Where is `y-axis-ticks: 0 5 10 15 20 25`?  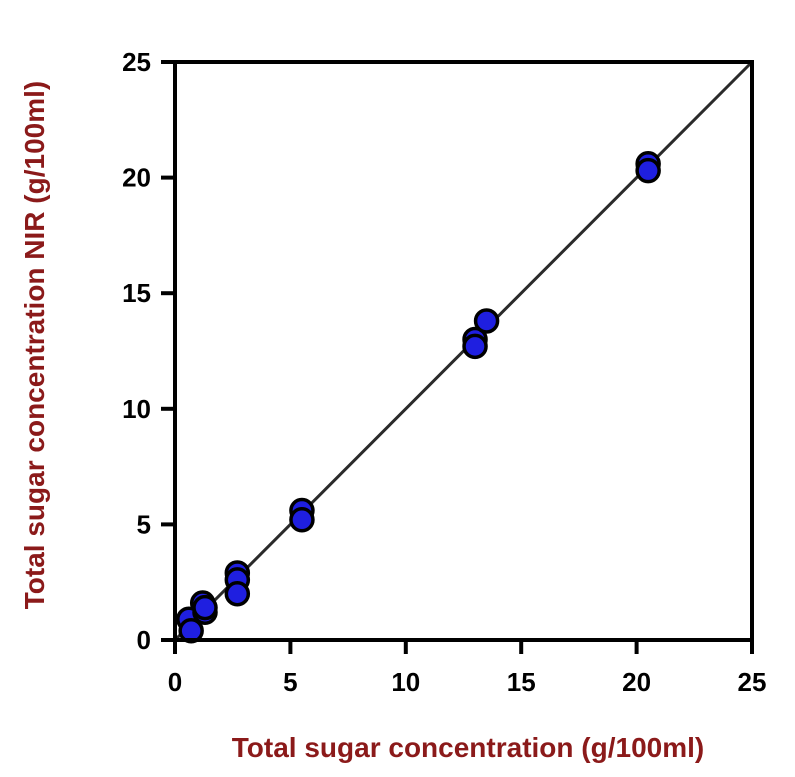
y-axis-ticks: 0 5 10 15 20 25 is located at coordinates (148, 351).